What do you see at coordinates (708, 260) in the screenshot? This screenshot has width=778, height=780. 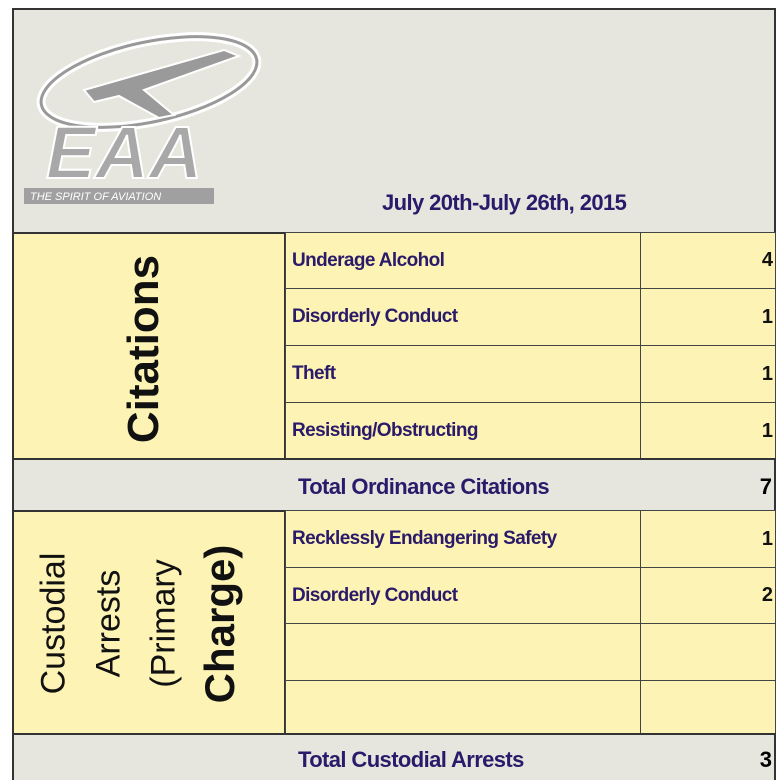 I see `count: 4` at bounding box center [708, 260].